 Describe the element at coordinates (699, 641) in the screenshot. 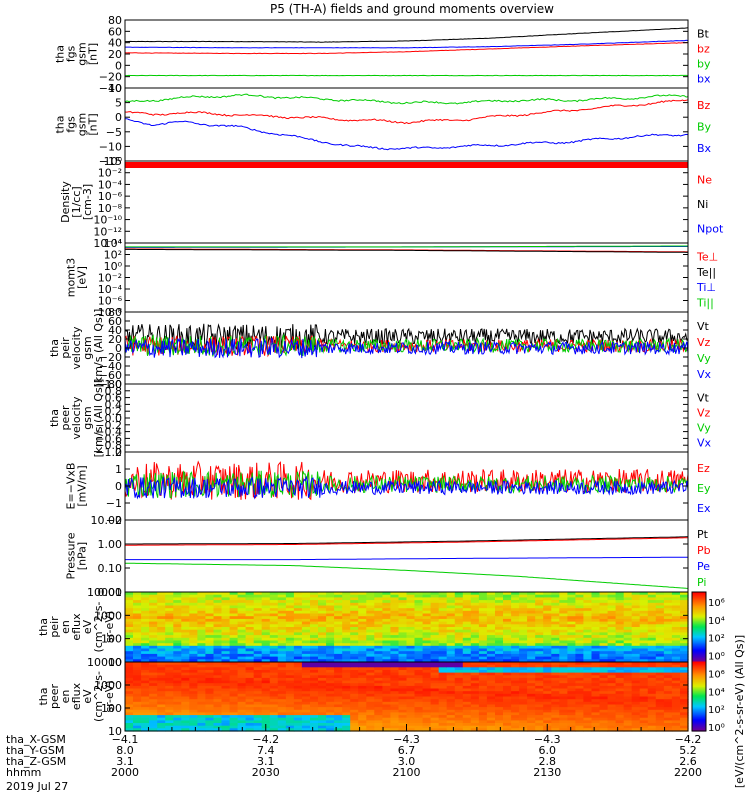

I see `colorbar-swatch` at that location.